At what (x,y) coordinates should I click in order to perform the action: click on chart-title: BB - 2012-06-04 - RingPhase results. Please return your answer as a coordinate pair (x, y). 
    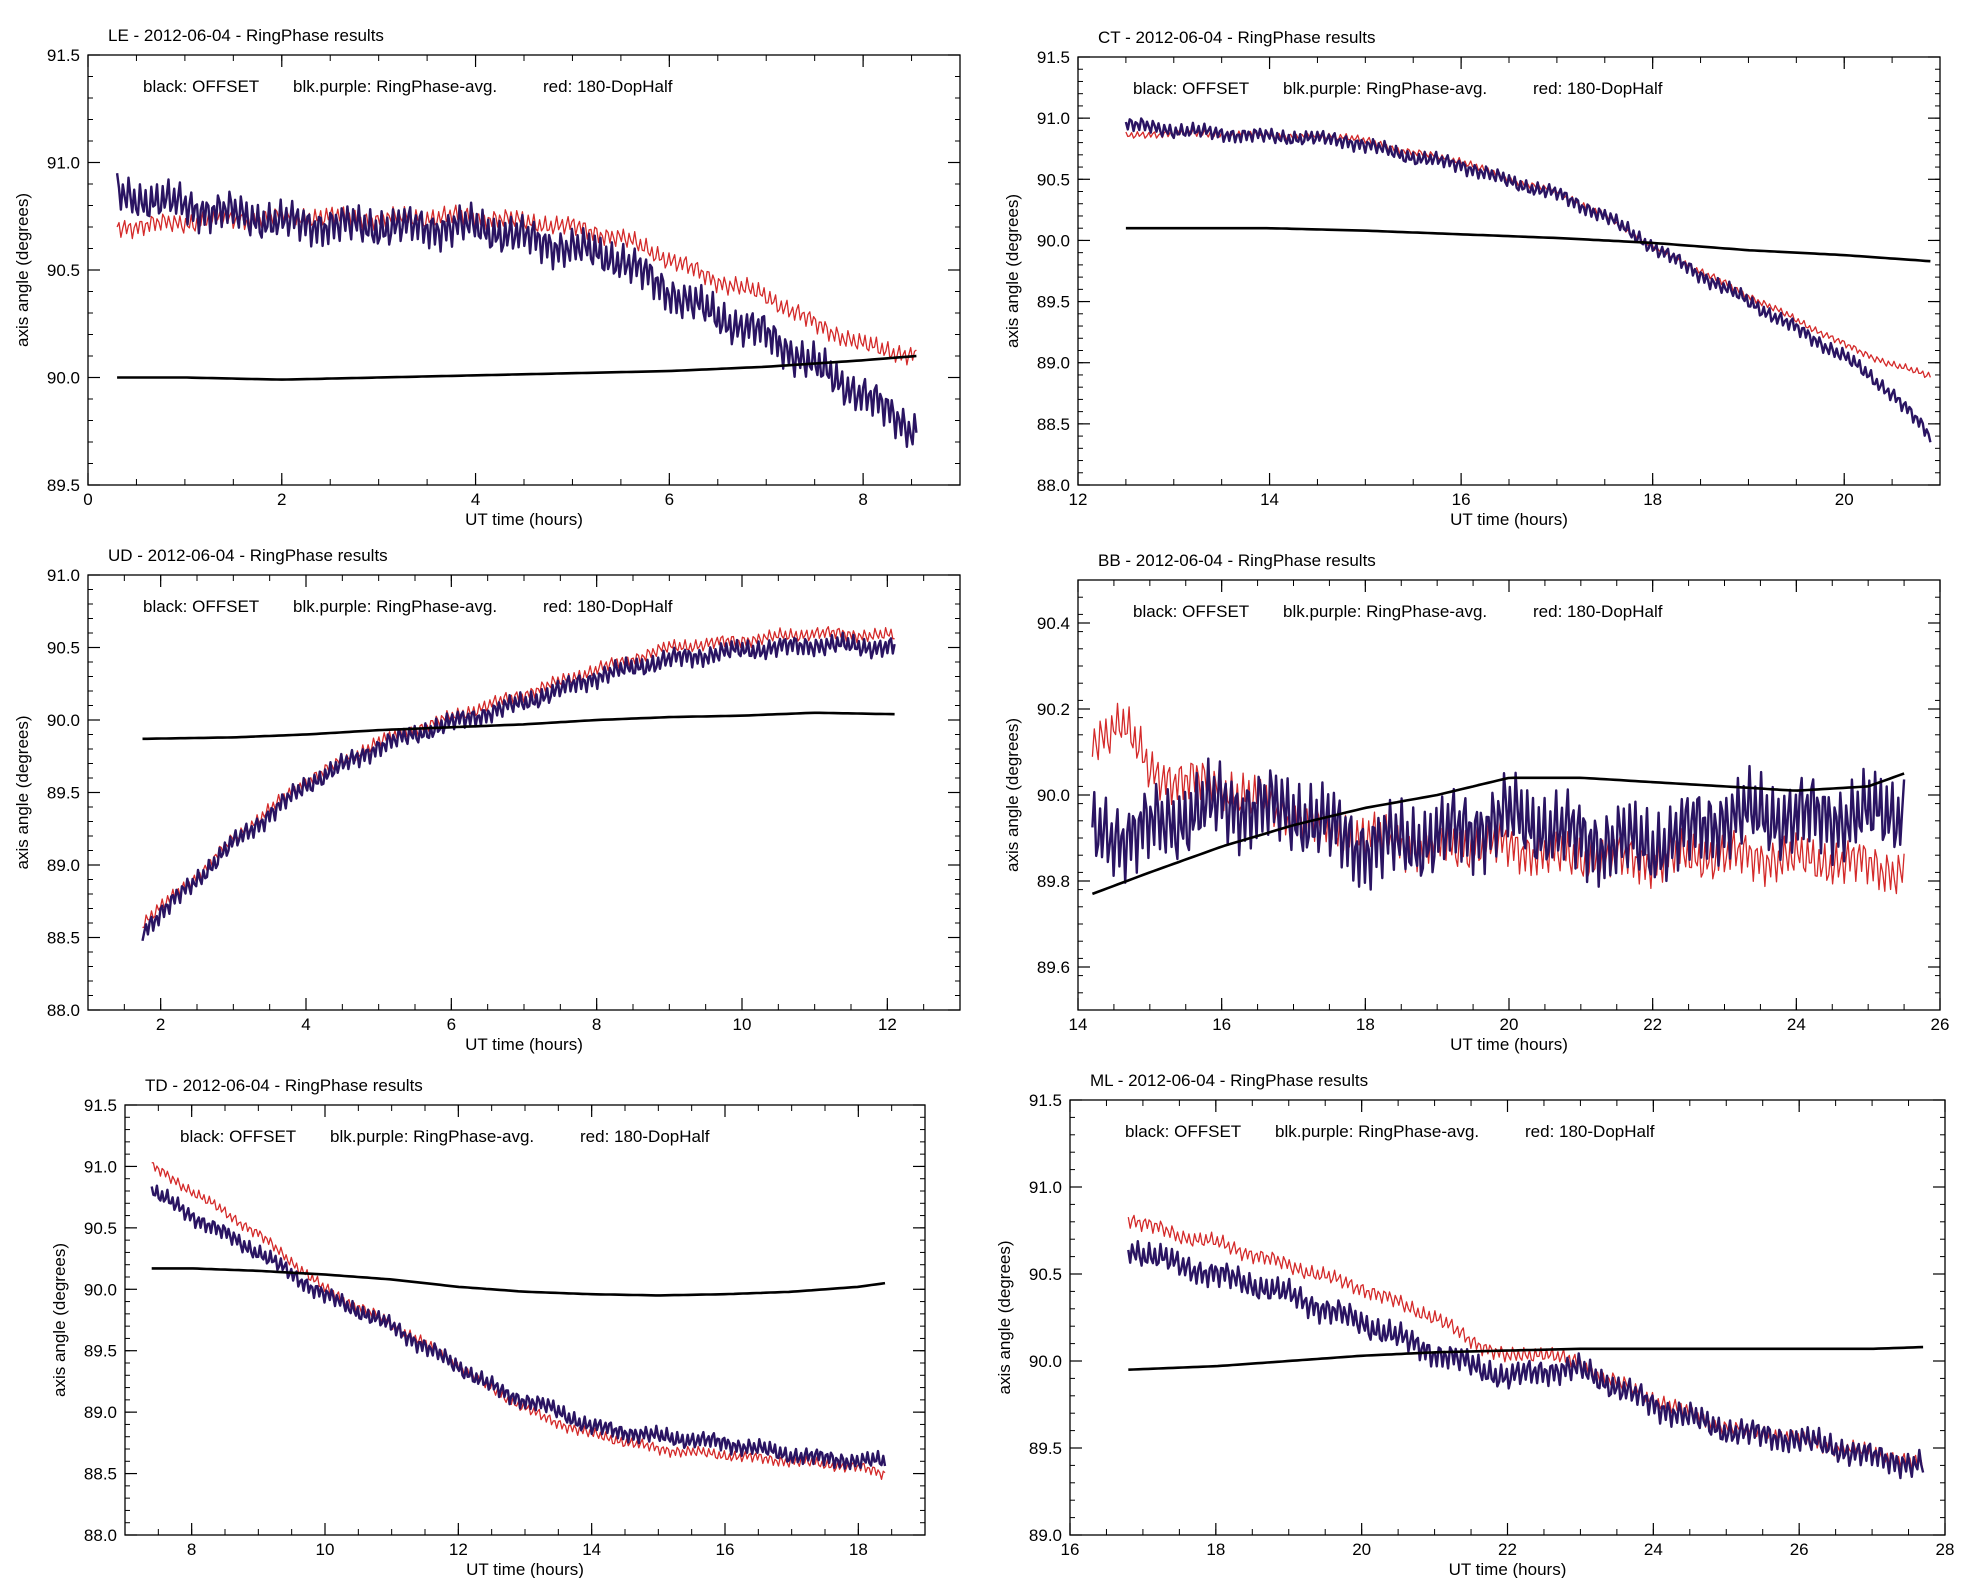
    Looking at the image, I should click on (1237, 560).